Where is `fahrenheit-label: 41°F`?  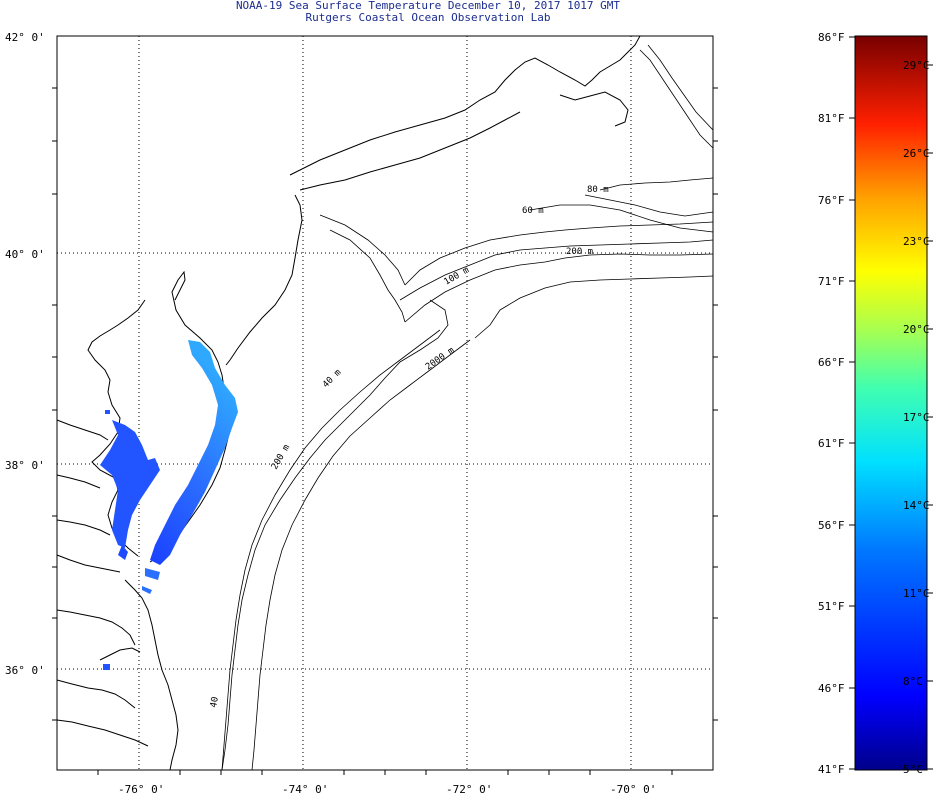 fahrenheit-label: 41°F is located at coordinates (831, 769).